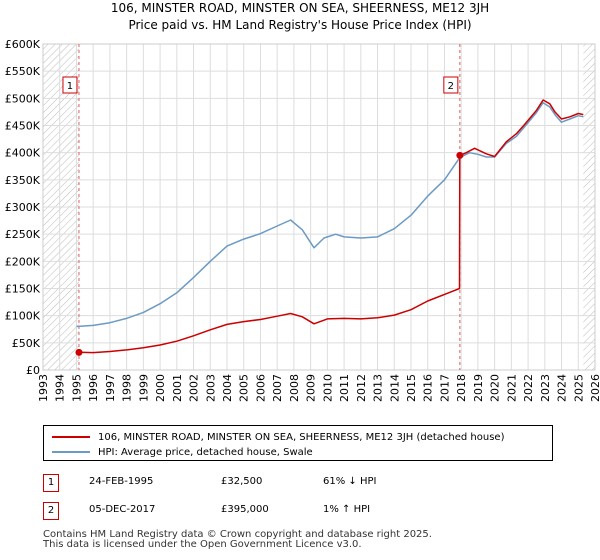 This screenshot has height=560, width=600. What do you see at coordinates (23, 180) in the screenshot?
I see `y-tick-label: £350K` at bounding box center [23, 180].